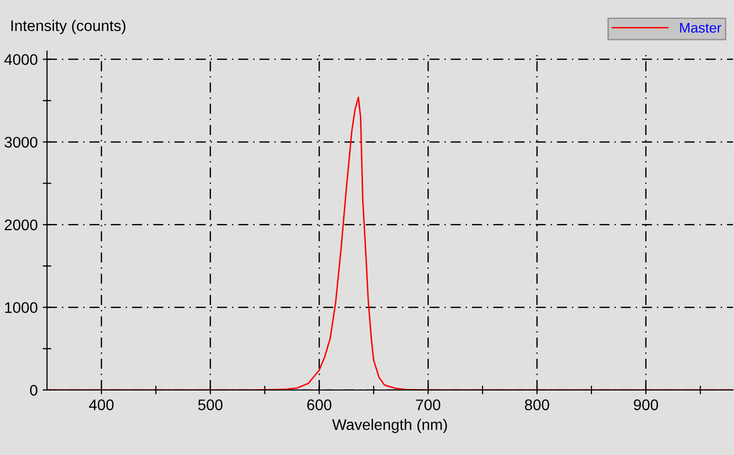  Describe the element at coordinates (319, 404) in the screenshot. I see `x-tick-label: 600` at that location.